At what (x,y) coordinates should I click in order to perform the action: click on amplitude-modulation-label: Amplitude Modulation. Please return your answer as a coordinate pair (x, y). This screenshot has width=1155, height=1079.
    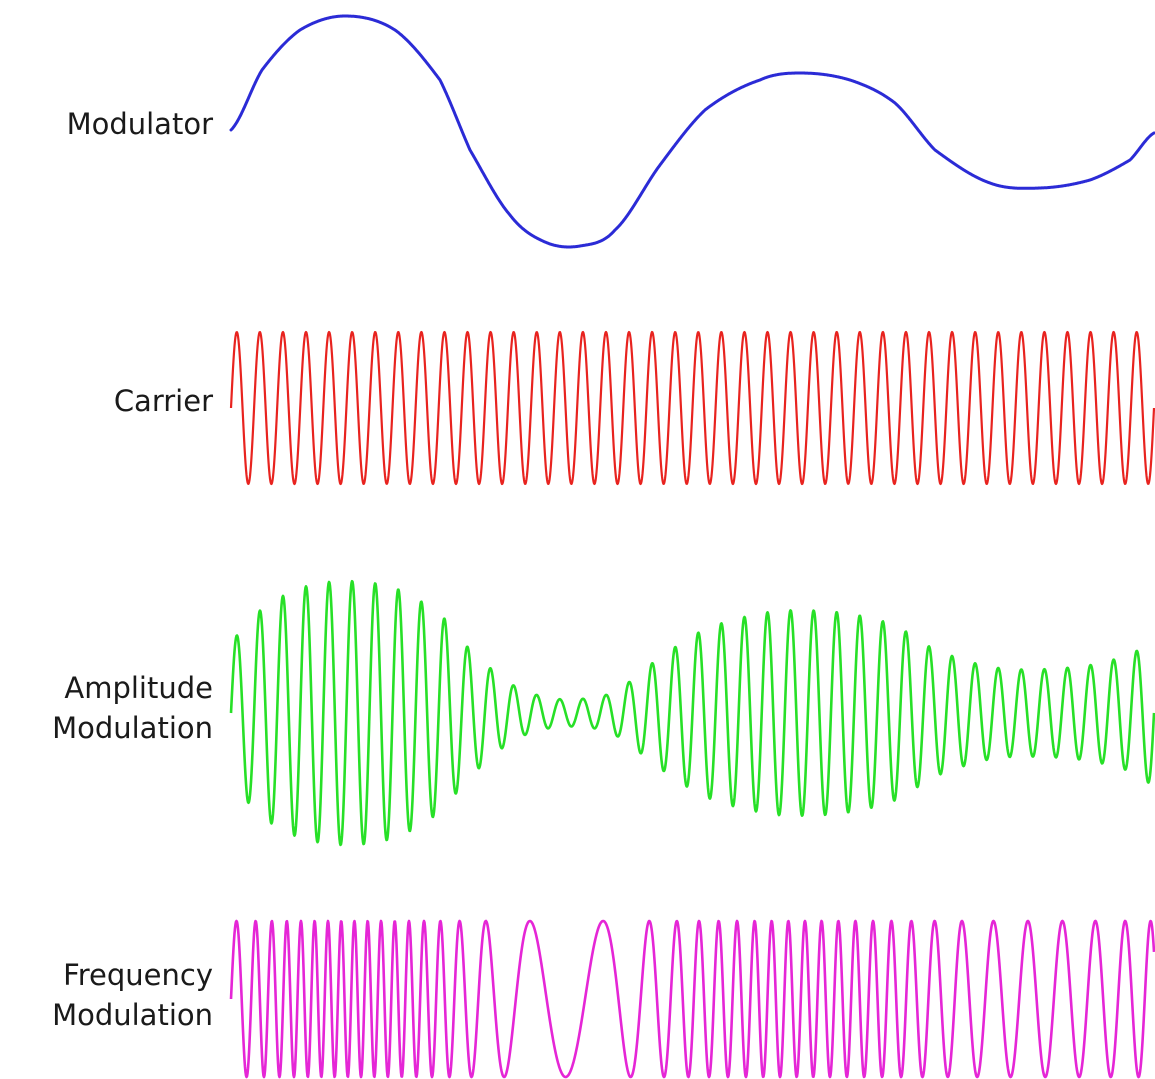
    Looking at the image, I should click on (132, 708).